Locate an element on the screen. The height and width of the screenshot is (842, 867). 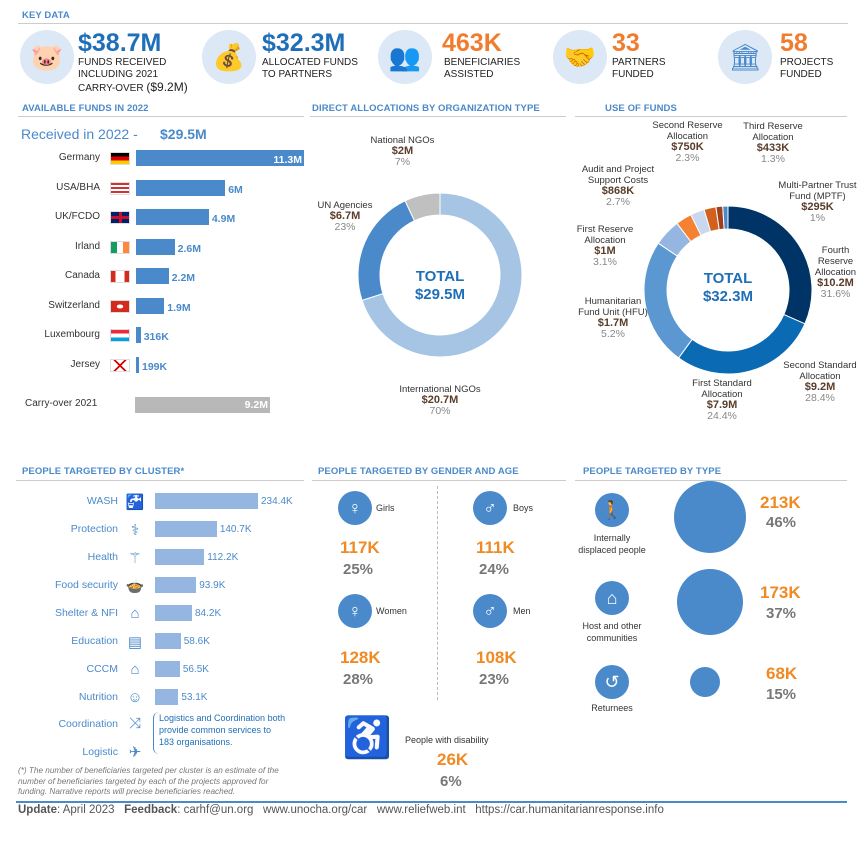
girls-percent: 25% is located at coordinates (358, 569).